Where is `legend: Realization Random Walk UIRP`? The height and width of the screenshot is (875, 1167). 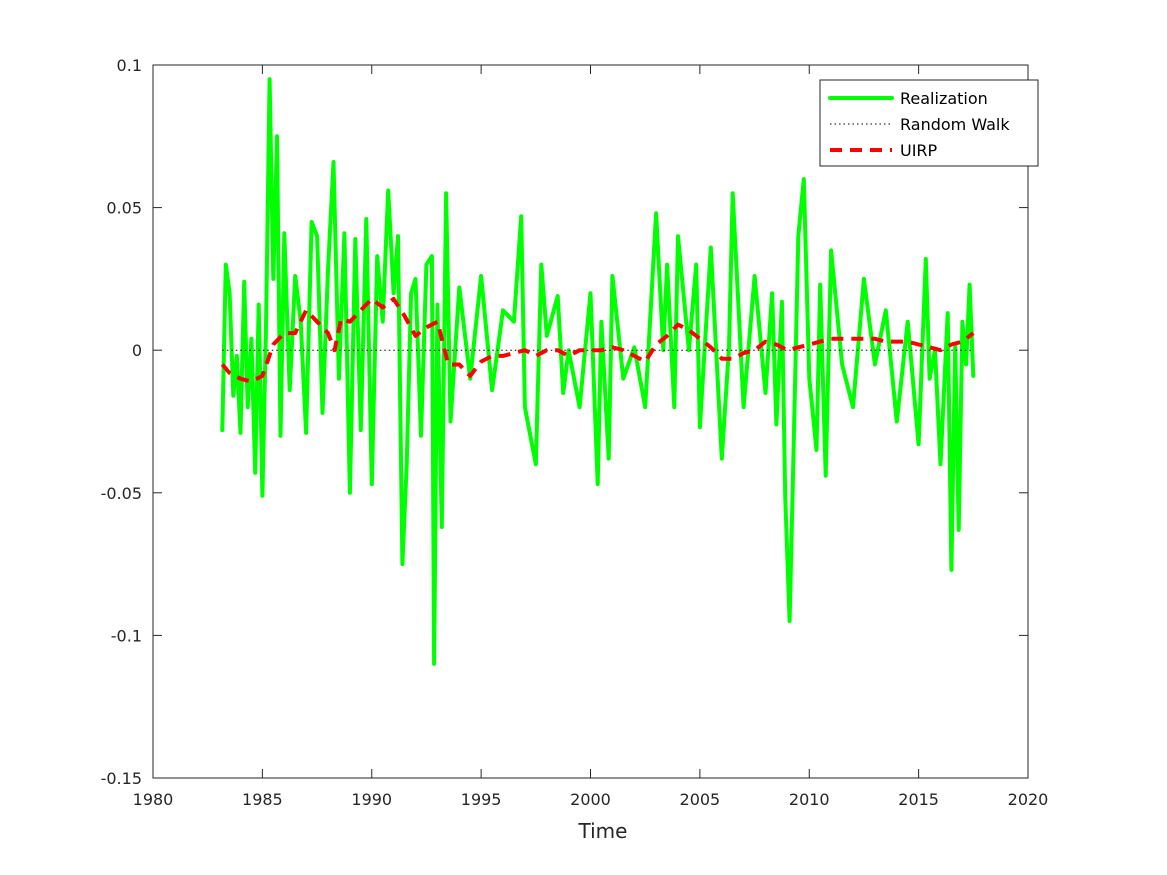
legend: Realization Random Walk UIRP is located at coordinates (929, 123).